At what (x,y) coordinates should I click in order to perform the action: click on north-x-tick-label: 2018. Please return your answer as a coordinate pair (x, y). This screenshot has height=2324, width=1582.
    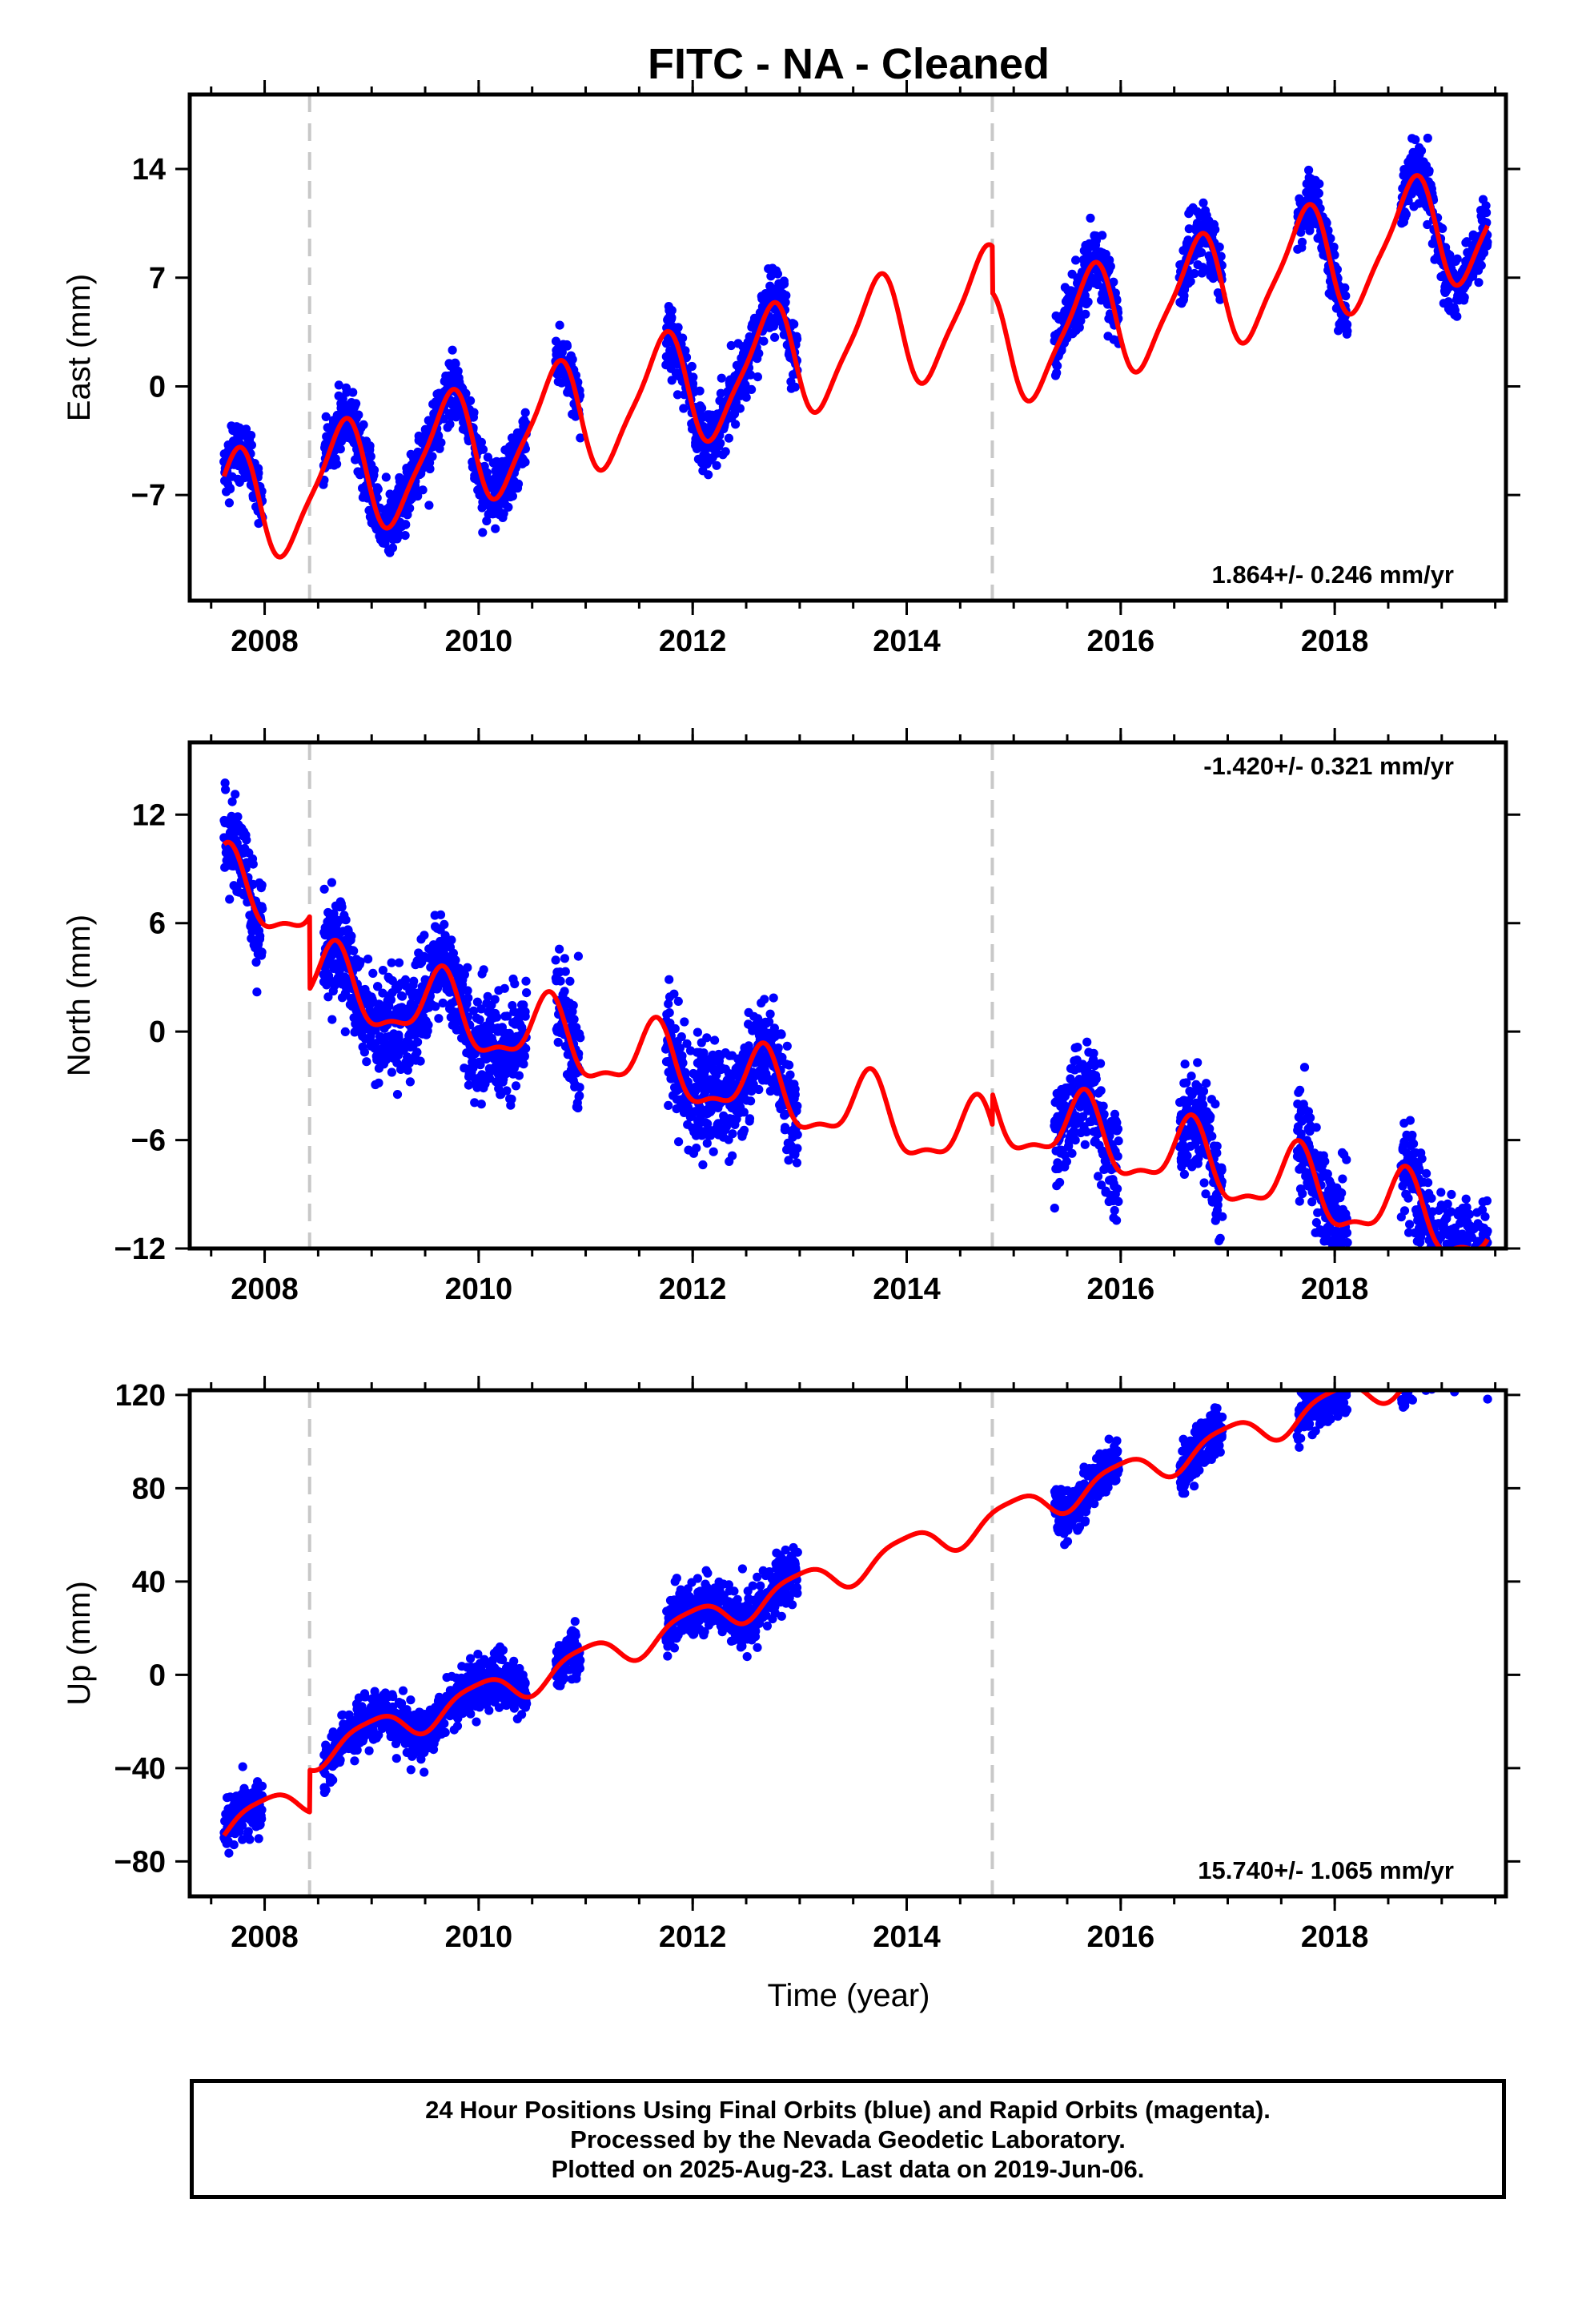
    Looking at the image, I should click on (1335, 1289).